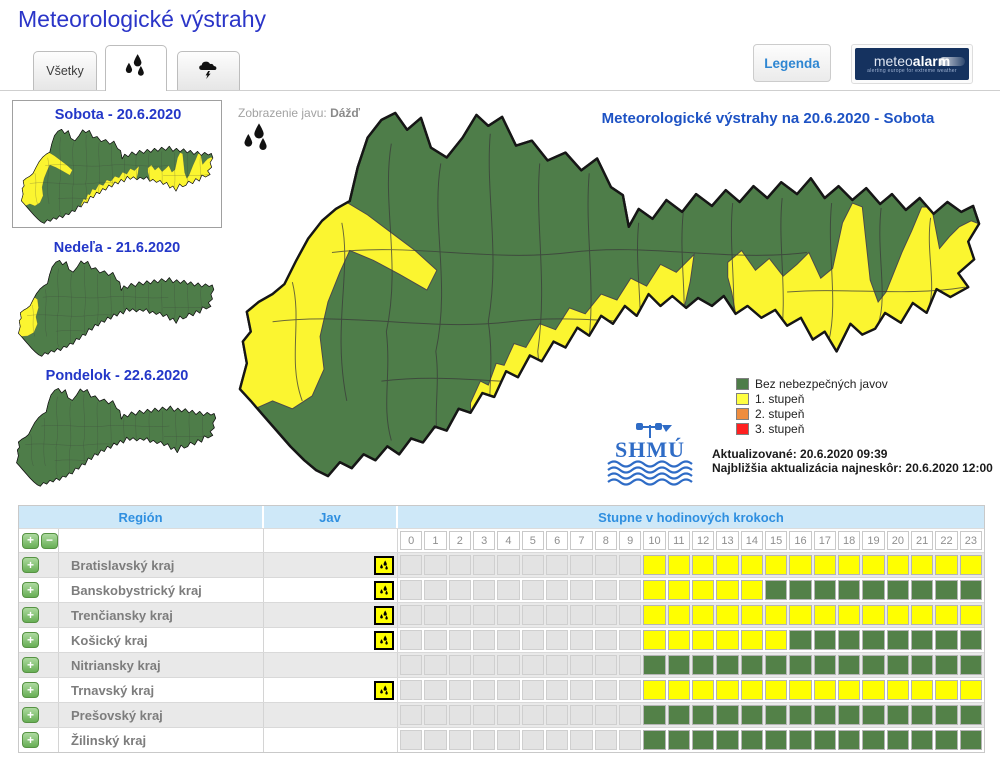 Image resolution: width=1000 pixels, height=758 pixels. I want to click on mini-map-monday, so click(116, 438).